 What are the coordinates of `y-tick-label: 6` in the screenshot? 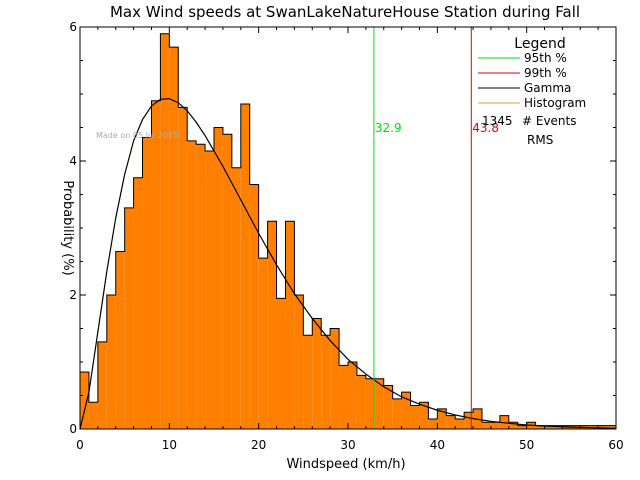 It's located at (73, 27).